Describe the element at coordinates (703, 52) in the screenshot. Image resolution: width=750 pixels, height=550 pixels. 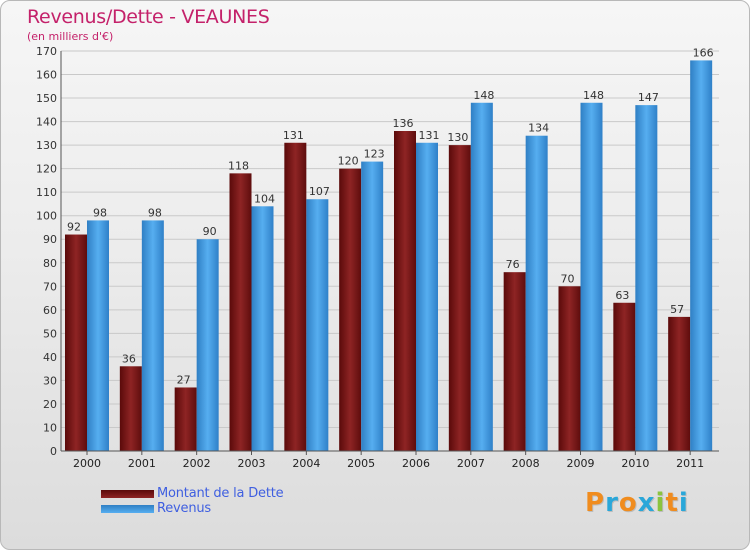
I see `data-label-revenue: 166` at that location.